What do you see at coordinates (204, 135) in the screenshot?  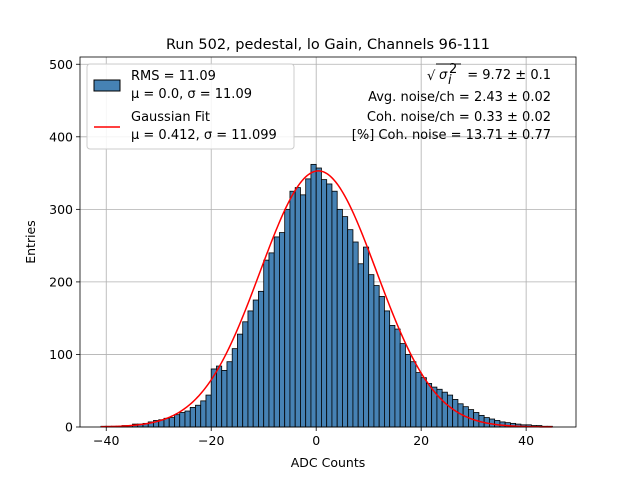 I see `legend-fit-stats: μ = 0.412, σ = 11.099` at bounding box center [204, 135].